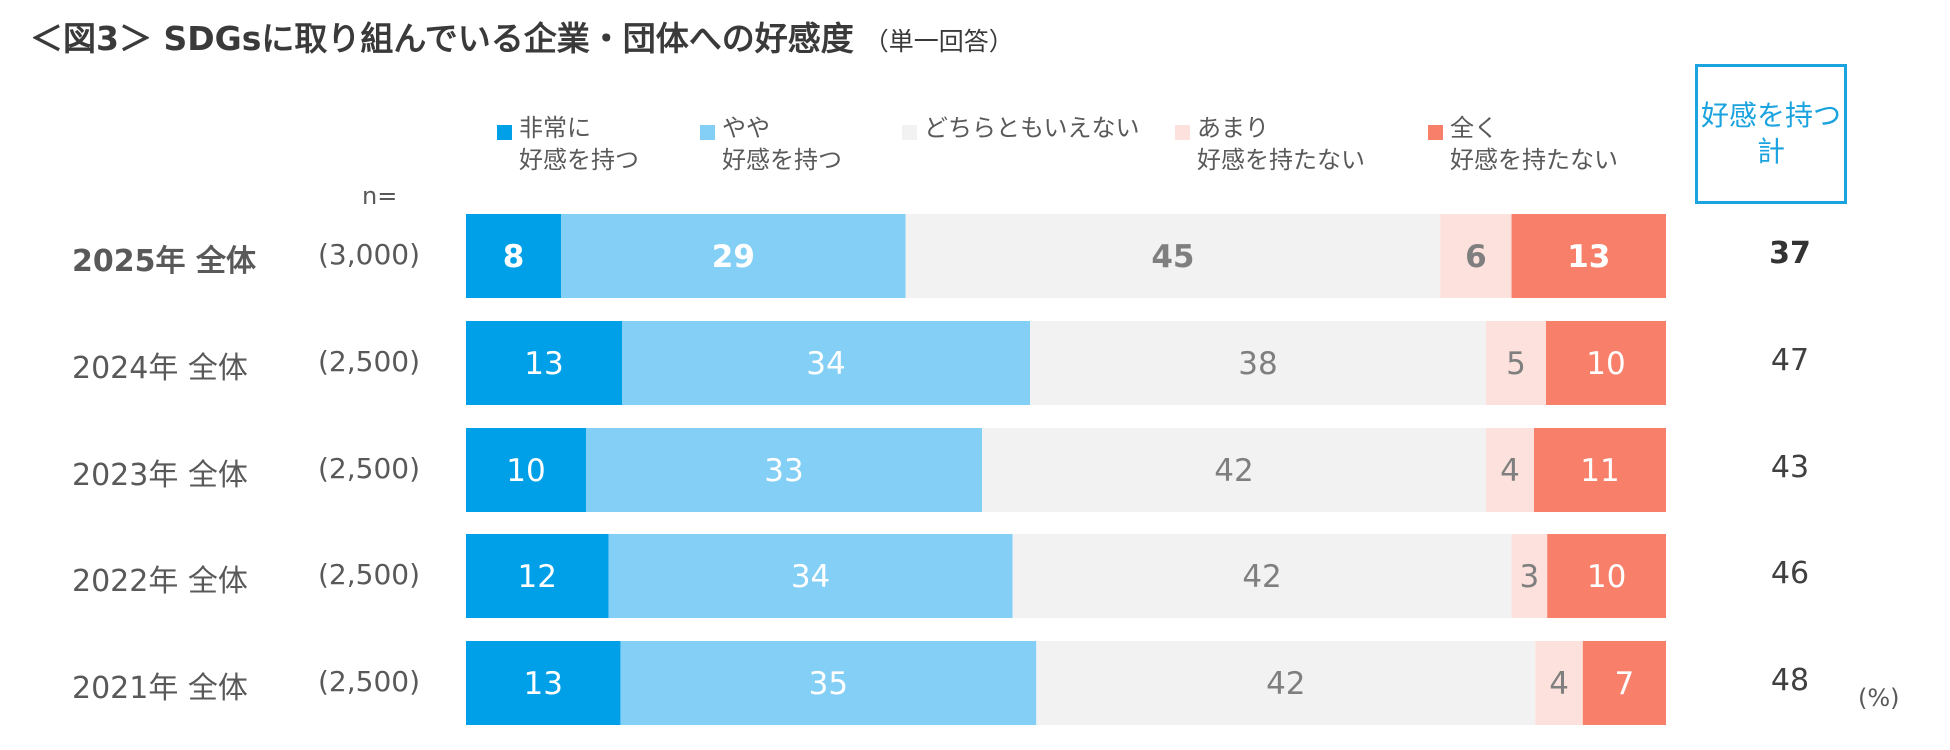 Image resolution: width=1950 pixels, height=750 pixels. Describe the element at coordinates (160, 368) in the screenshot. I see `row-label: 2024年 全体` at that location.